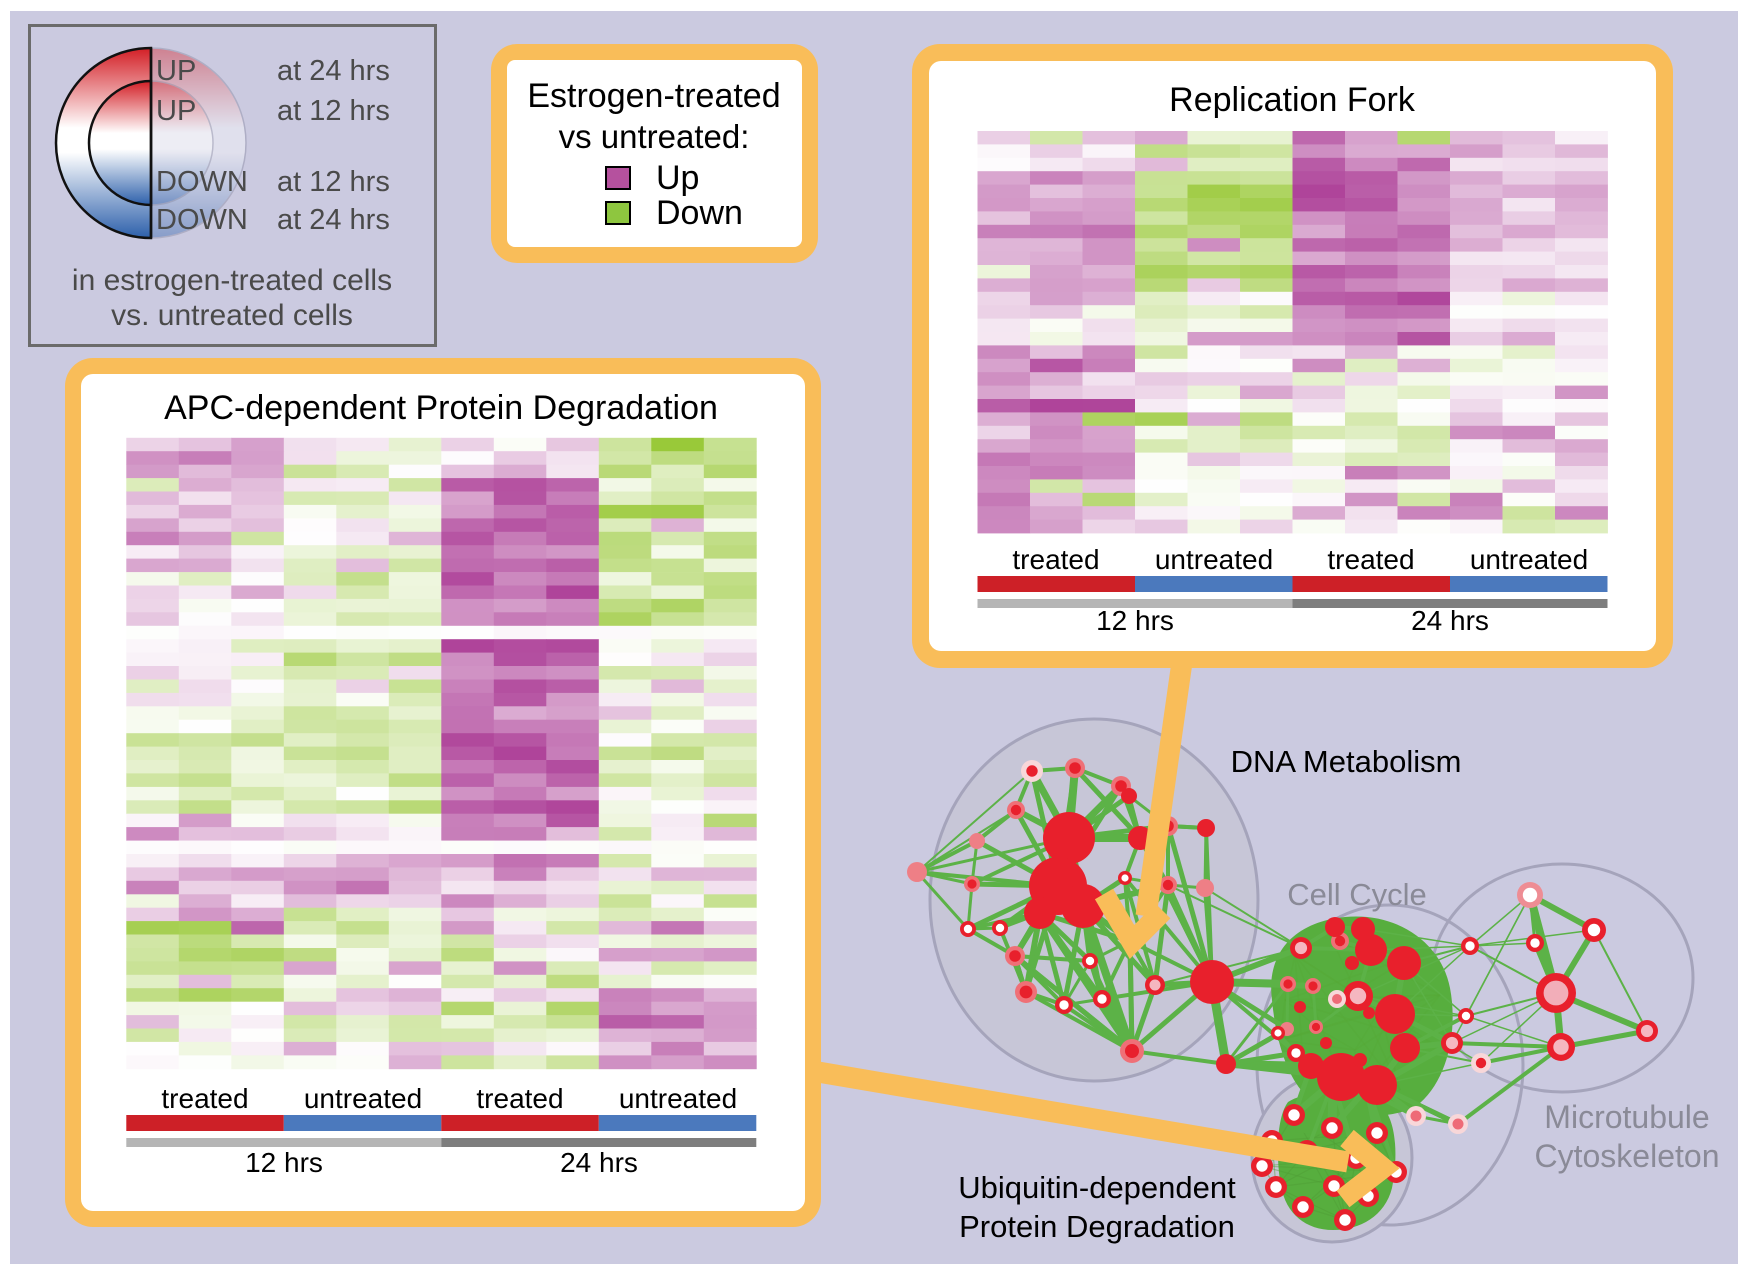  I want to click on svg-text: Cytoskeleton, so click(1627, 1156).